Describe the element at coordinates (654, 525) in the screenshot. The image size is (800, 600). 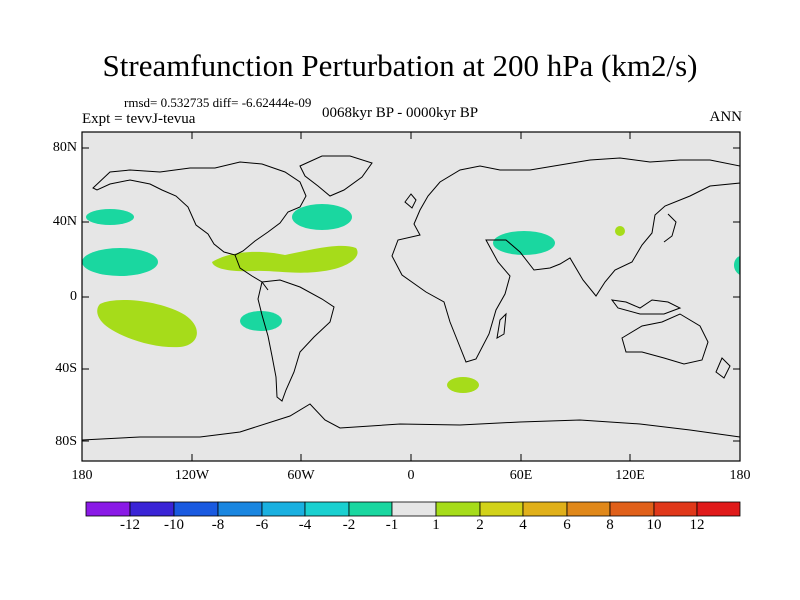
I see `colorbar-label: 10` at that location.